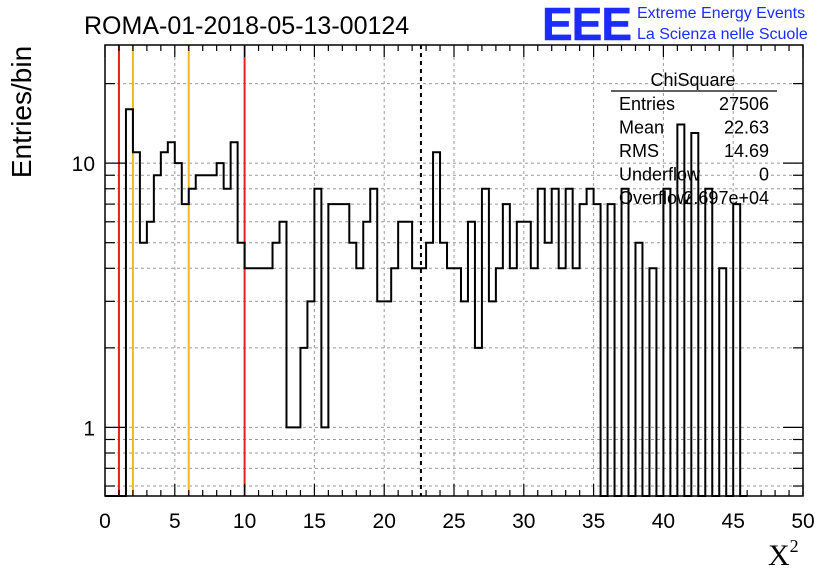 Image resolution: width=836 pixels, height=572 pixels. What do you see at coordinates (794, 546) in the screenshot?
I see `x-axis-label-superscript: 2` at bounding box center [794, 546].